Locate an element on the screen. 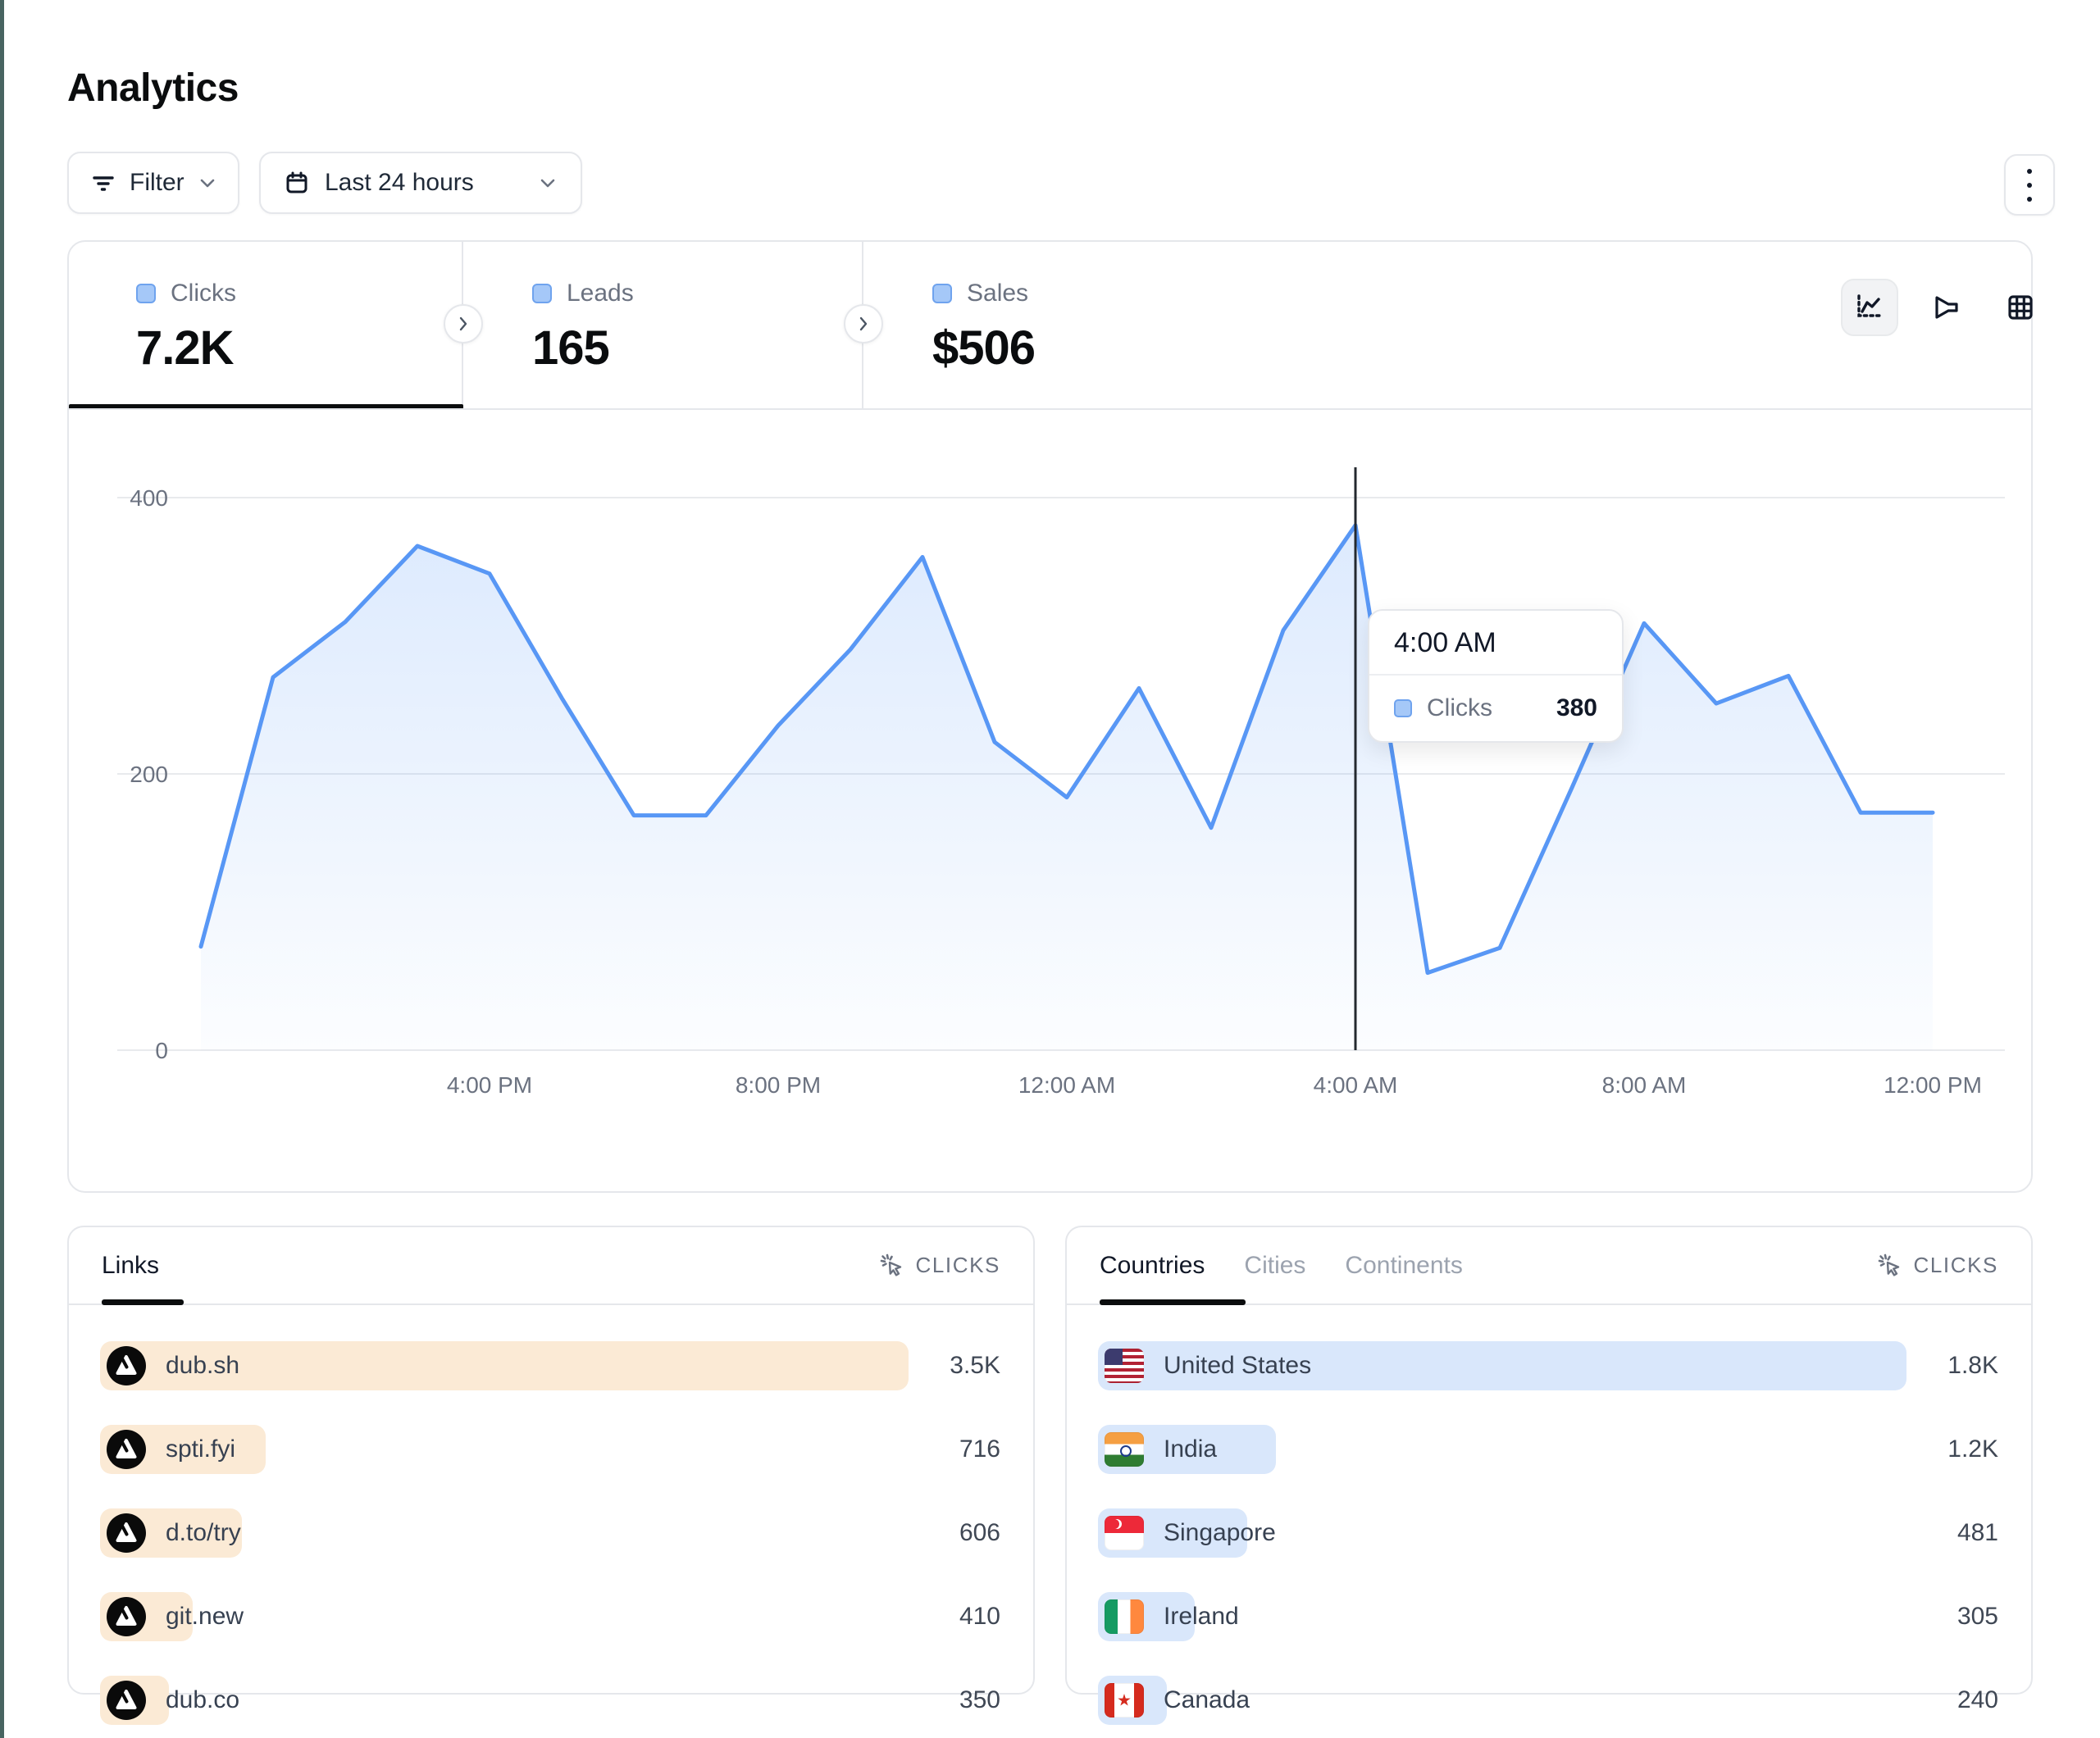  chart-view-toggles is located at coordinates (1945, 307).